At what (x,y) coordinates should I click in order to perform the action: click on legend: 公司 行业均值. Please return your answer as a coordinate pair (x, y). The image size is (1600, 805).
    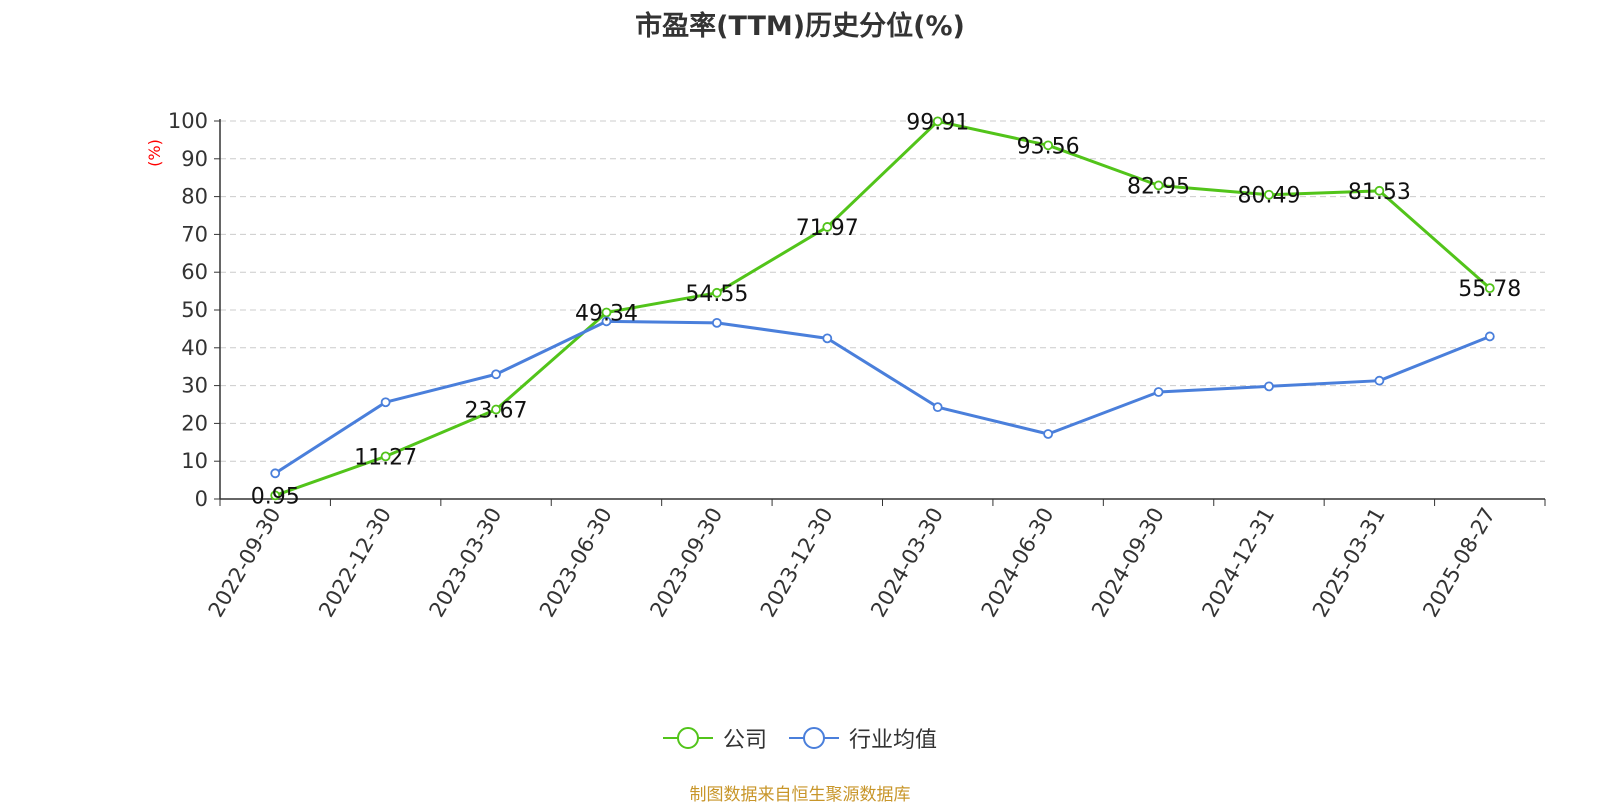
    Looking at the image, I should click on (800, 738).